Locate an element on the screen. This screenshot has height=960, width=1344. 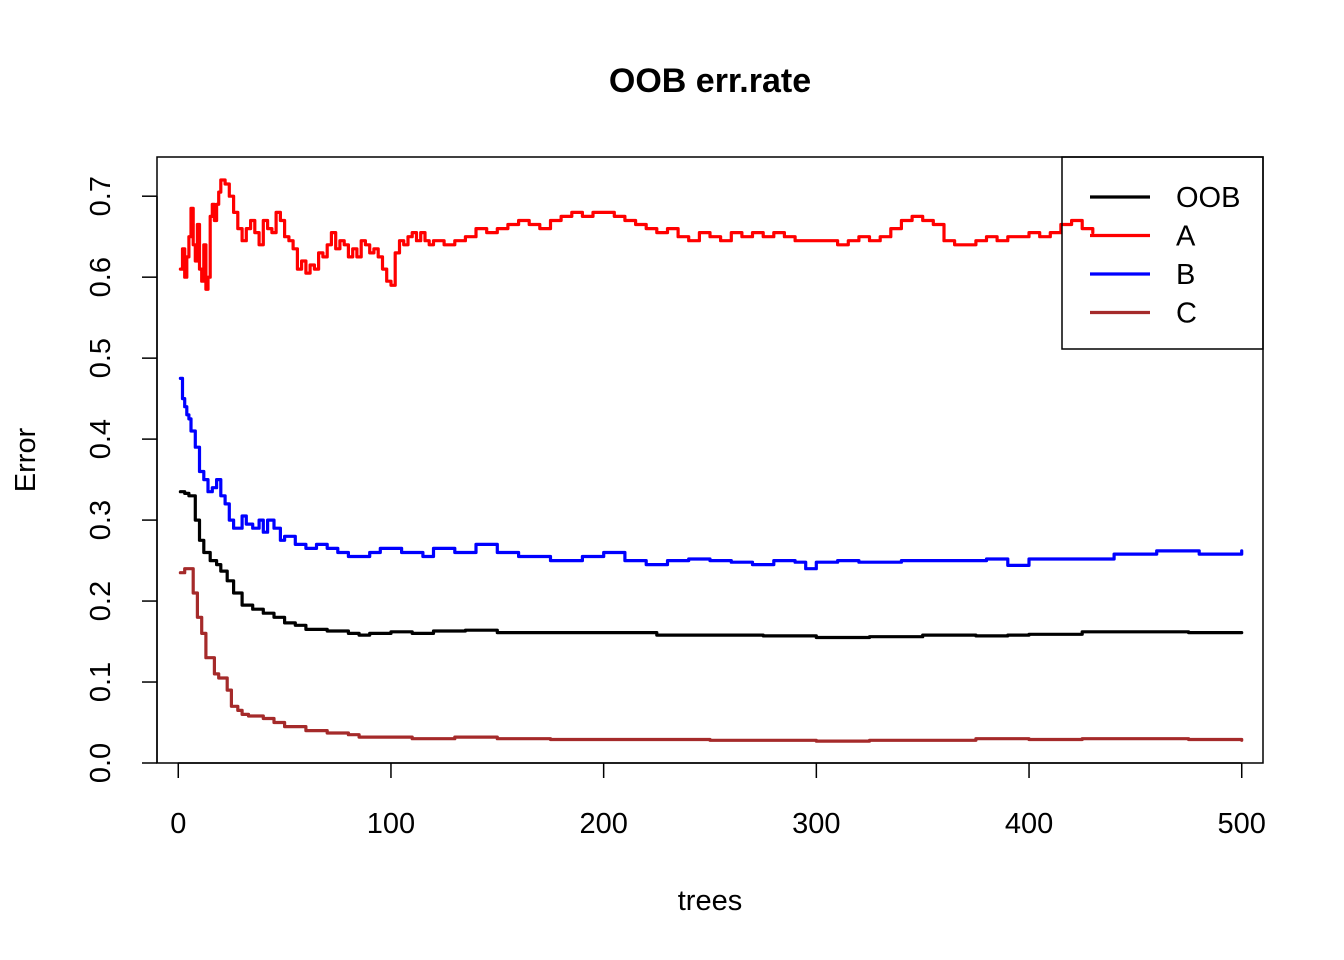
legend-label-b: B is located at coordinates (1185, 275).